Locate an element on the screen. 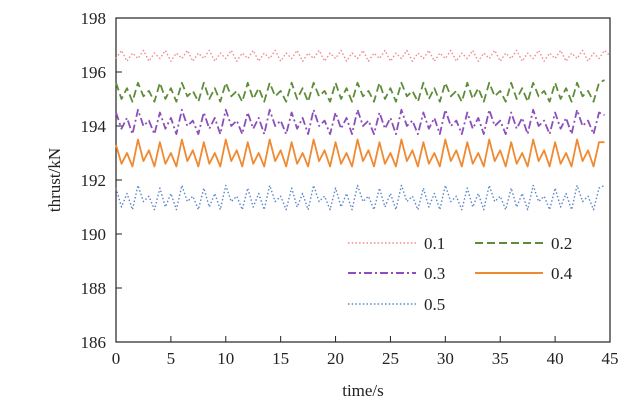  y-tick-label: 196 is located at coordinates (94, 72).